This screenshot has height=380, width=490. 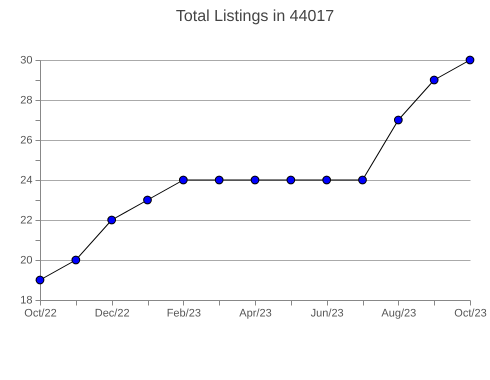 What do you see at coordinates (183, 314) in the screenshot?
I see `x-tick-label: Feb/23` at bounding box center [183, 314].